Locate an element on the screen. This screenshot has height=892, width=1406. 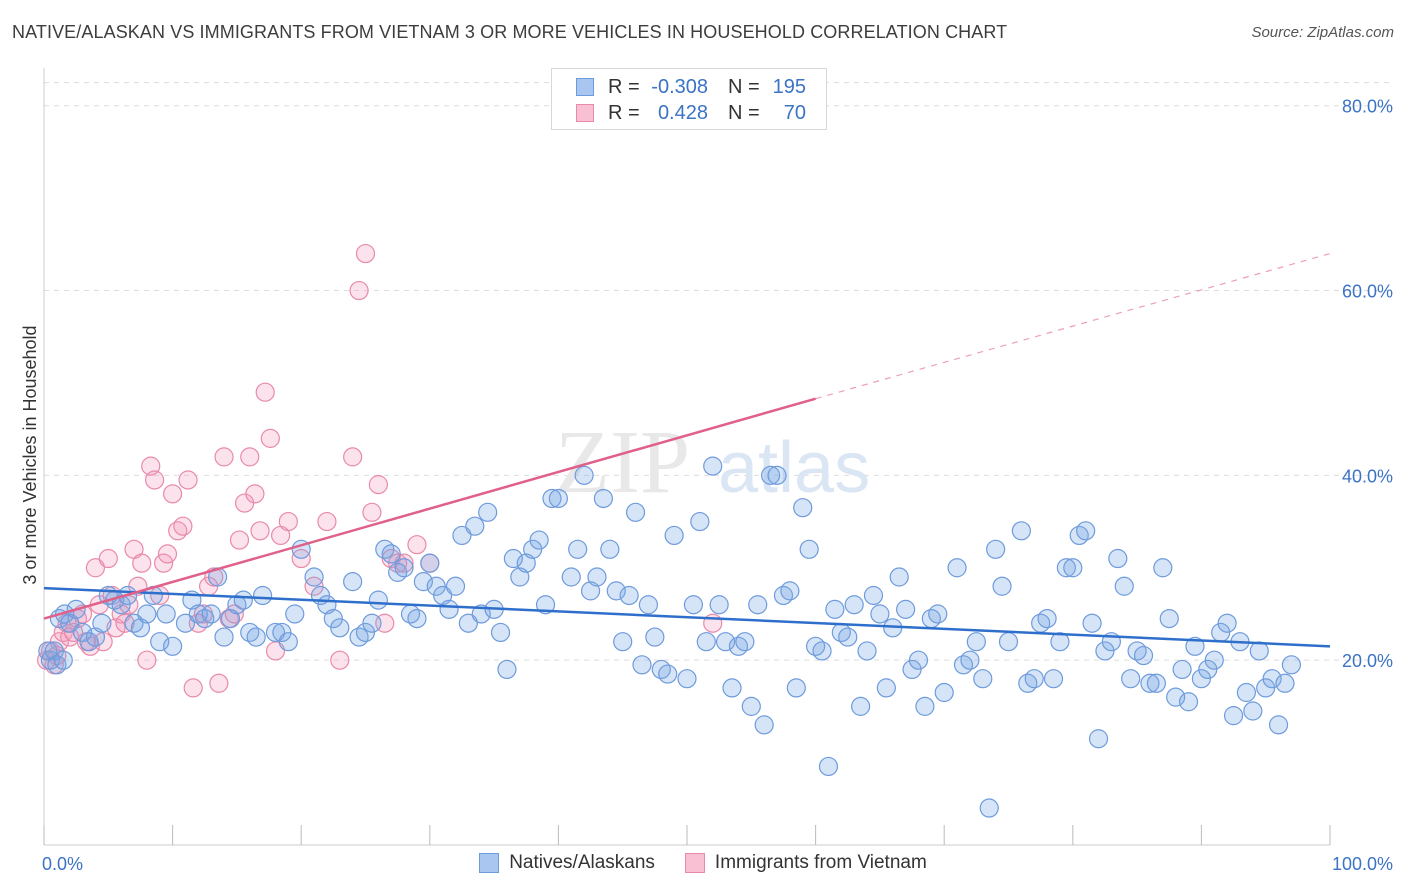
x-tick-label: 0.0% is located at coordinates (62, 864).